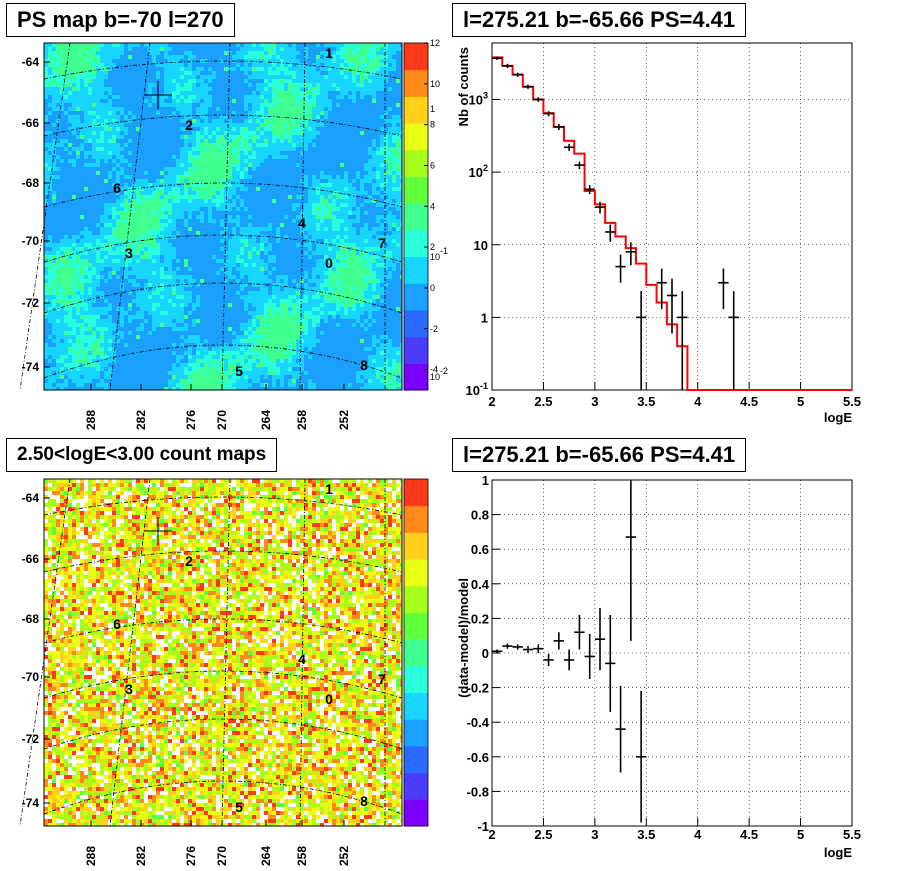 This screenshot has height=871, width=898. I want to click on x-tick-label: 252, so click(344, 420).